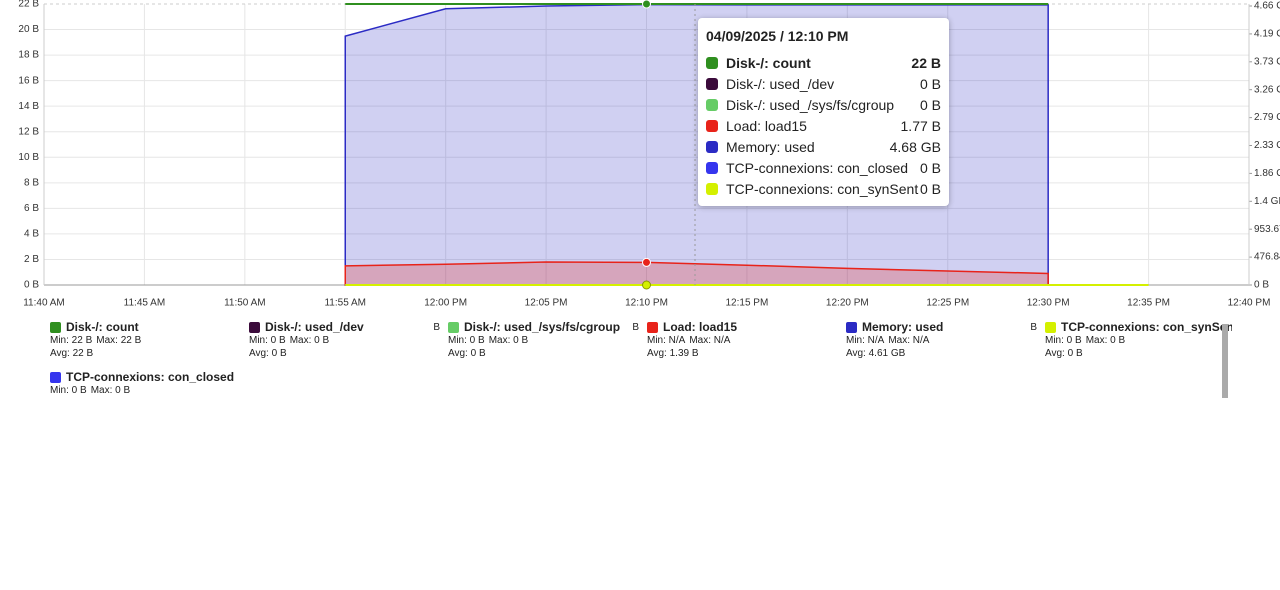 The width and height of the screenshot is (1280, 590). What do you see at coordinates (1267, 145) in the screenshot?
I see `y2-tick-label: 2.33 GB` at bounding box center [1267, 145].